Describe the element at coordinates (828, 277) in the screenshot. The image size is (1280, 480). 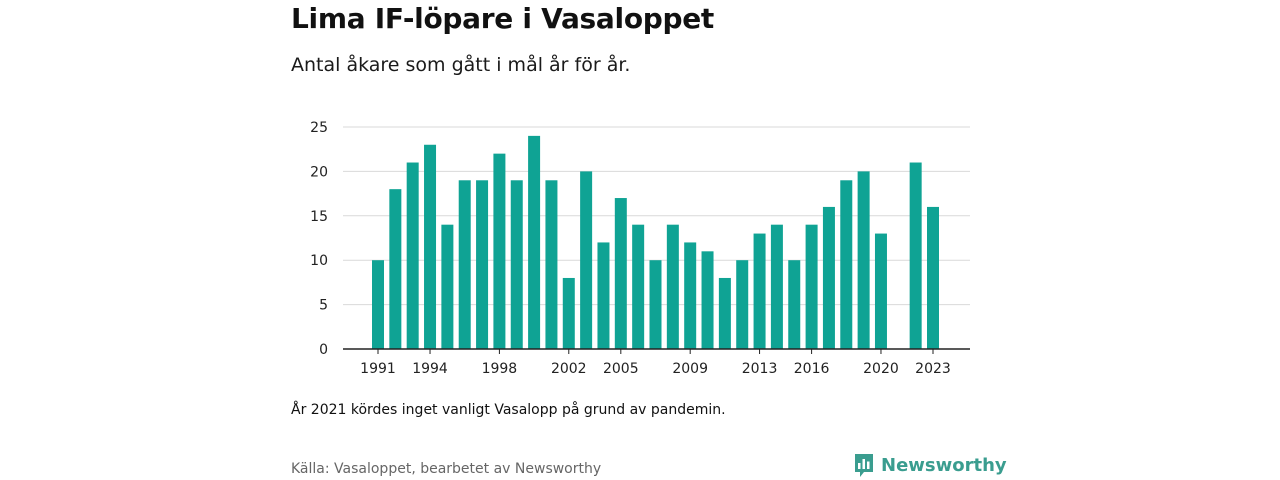
I see `bar-2017` at that location.